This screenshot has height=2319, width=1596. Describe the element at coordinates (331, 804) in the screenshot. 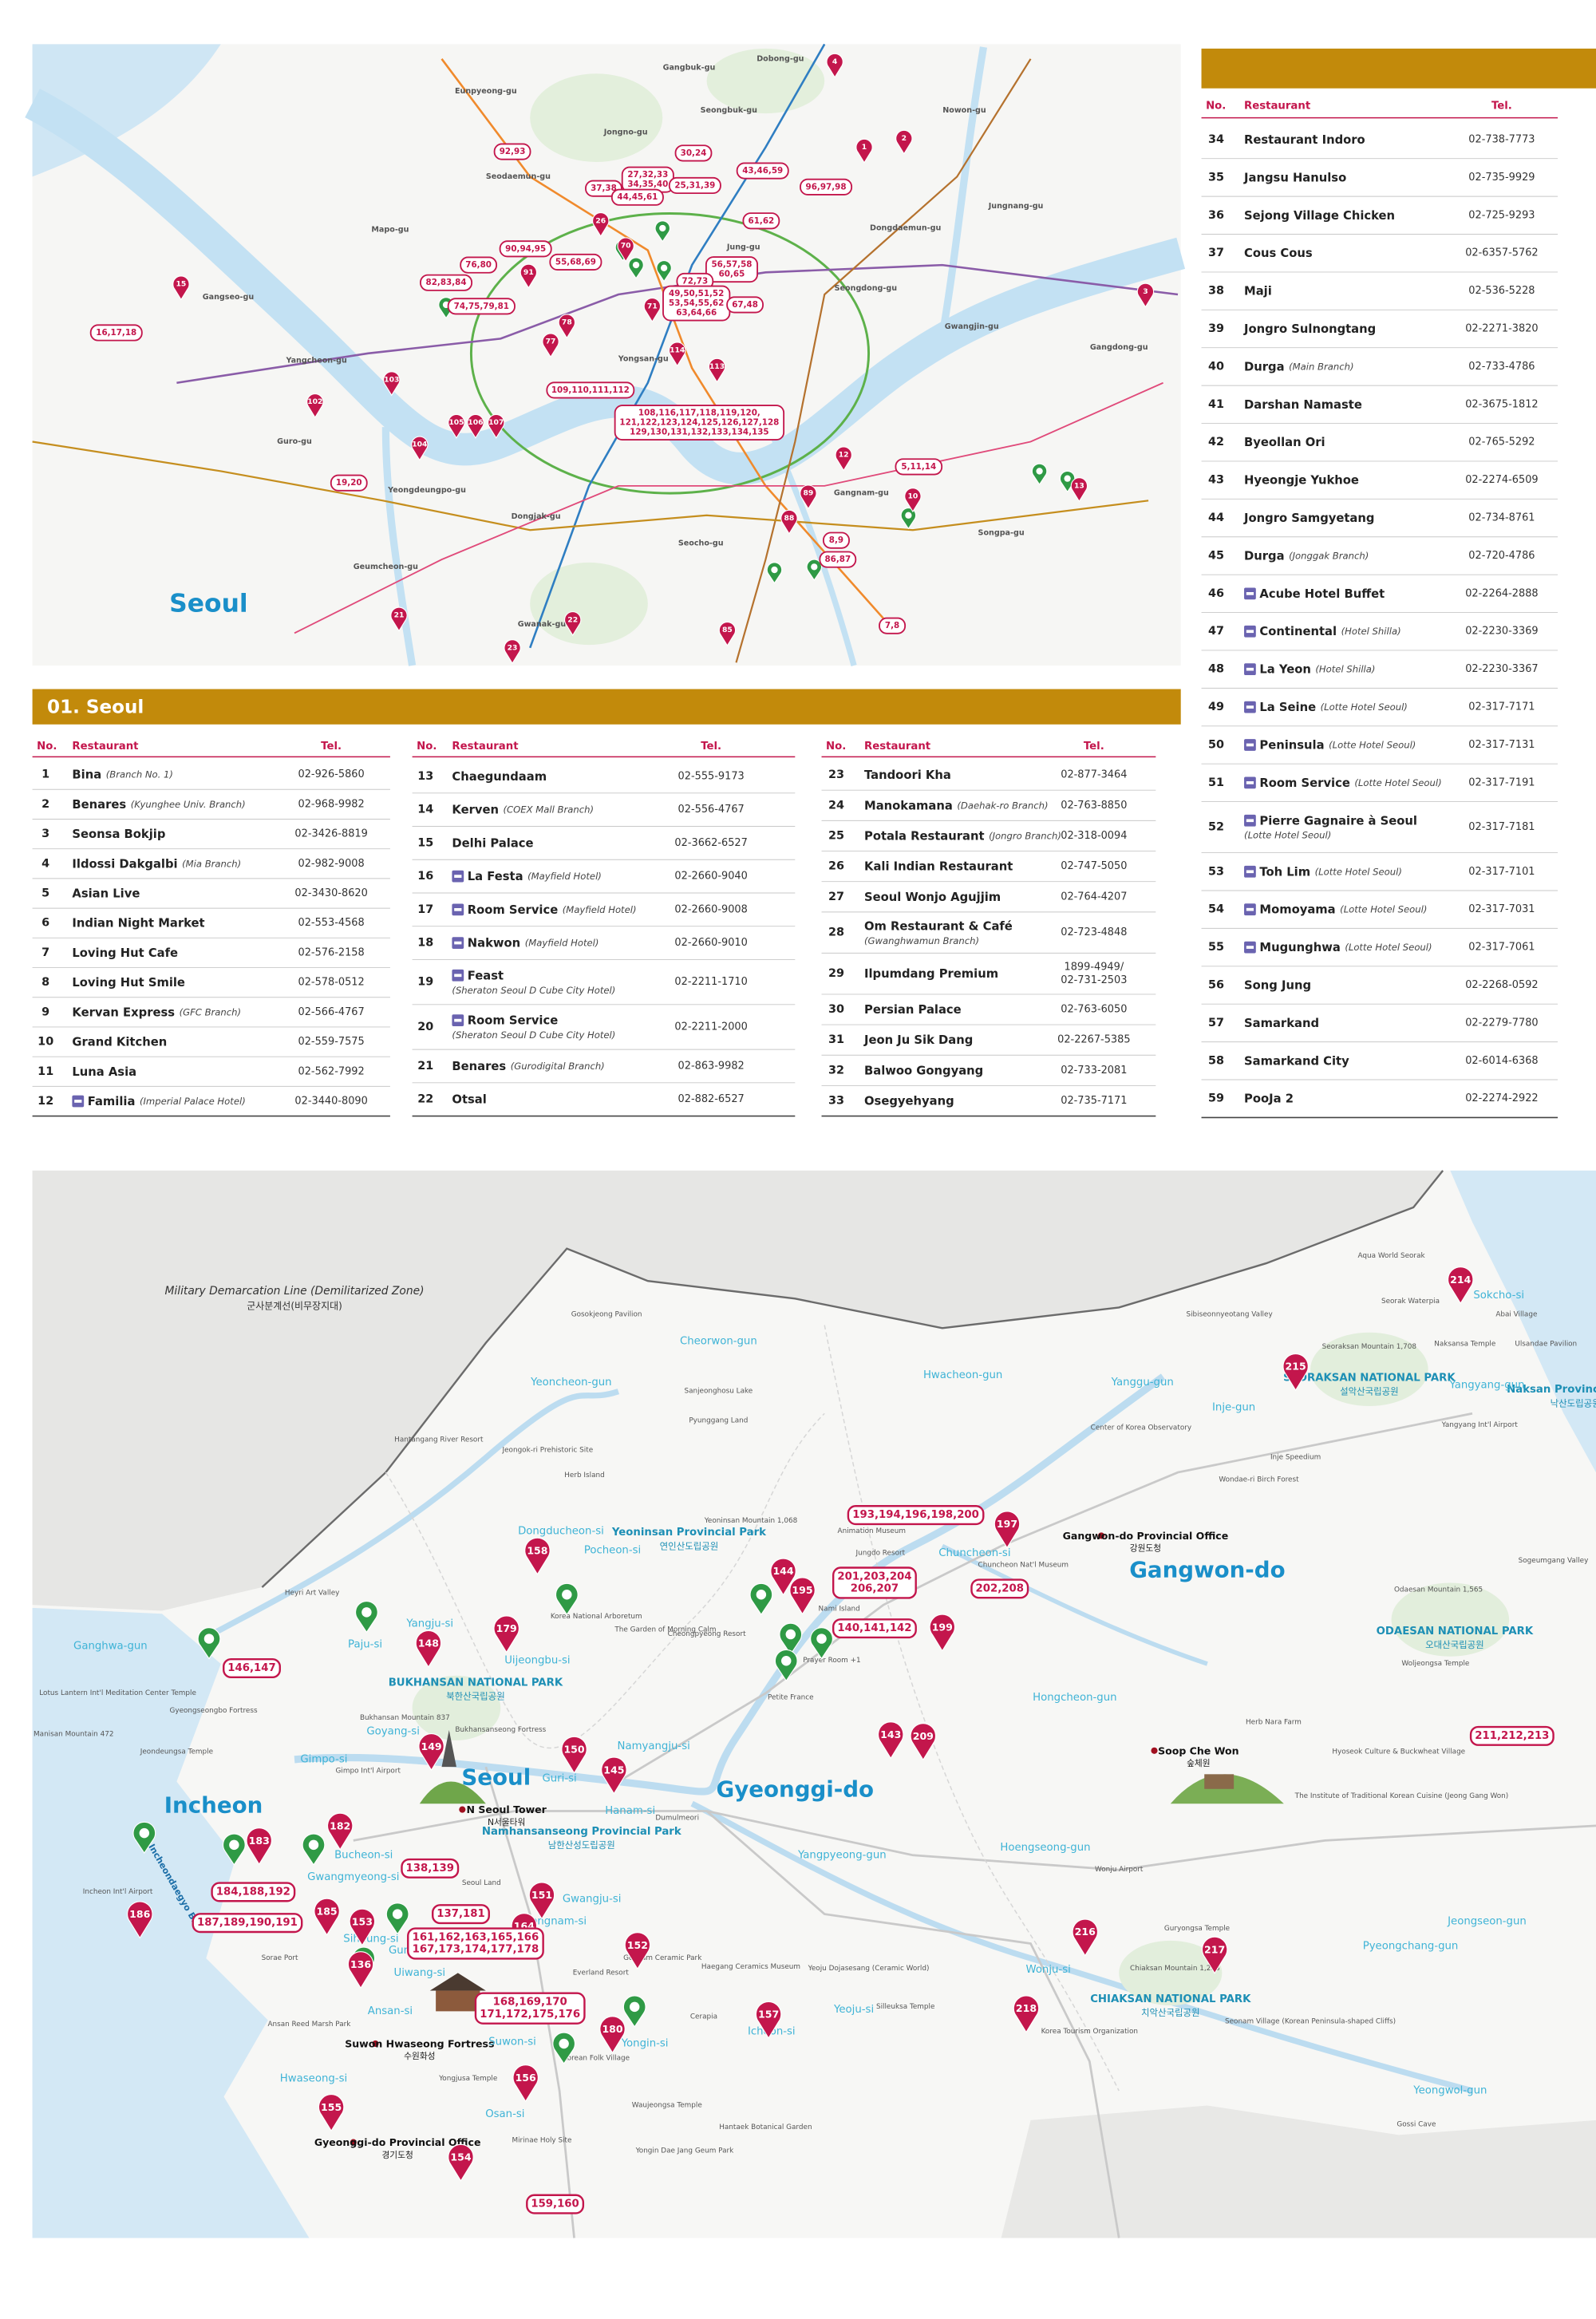

I see `telephone: 02-968-9982` at that location.